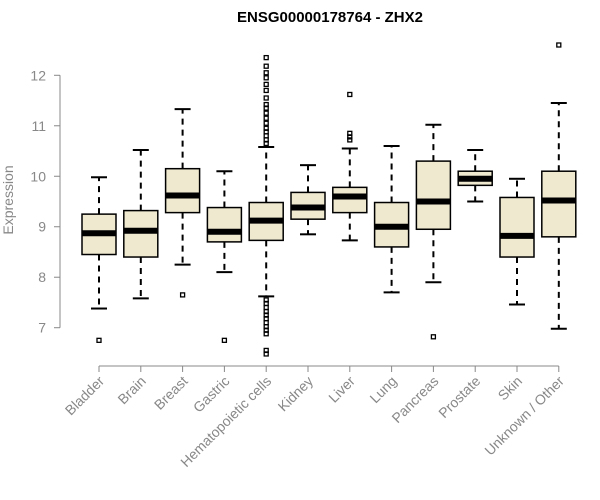 This screenshot has height=500, width=600. What do you see at coordinates (475, 176) in the screenshot?
I see `box-prostate` at bounding box center [475, 176].